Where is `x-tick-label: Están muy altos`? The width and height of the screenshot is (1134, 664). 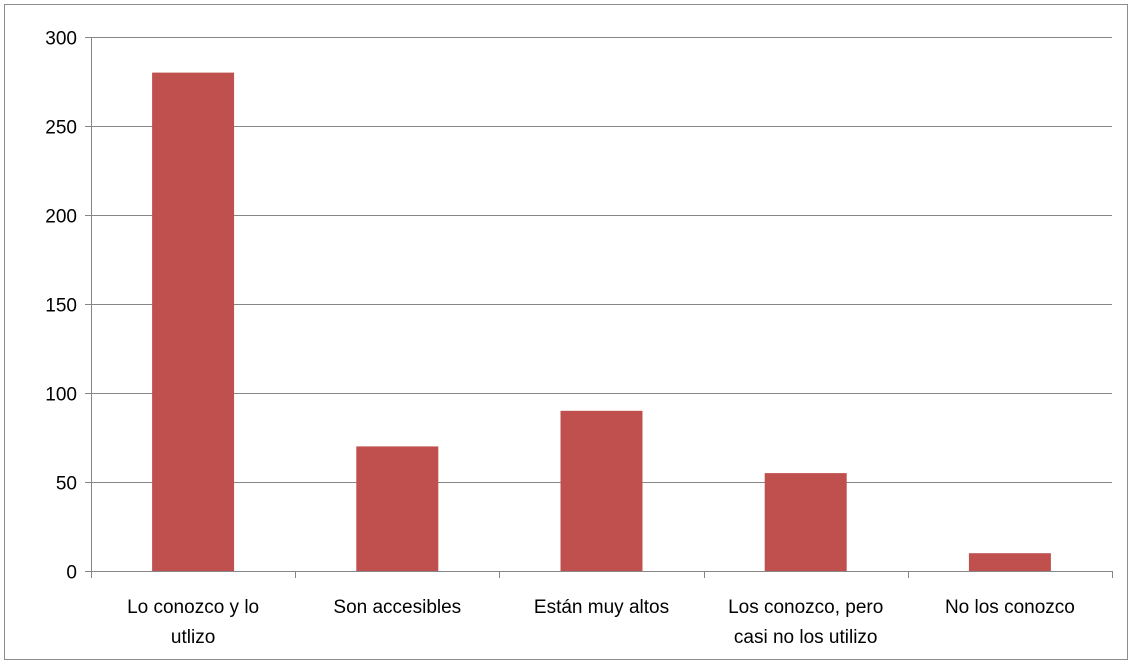 x-tick-label: Están muy altos is located at coordinates (601, 607).